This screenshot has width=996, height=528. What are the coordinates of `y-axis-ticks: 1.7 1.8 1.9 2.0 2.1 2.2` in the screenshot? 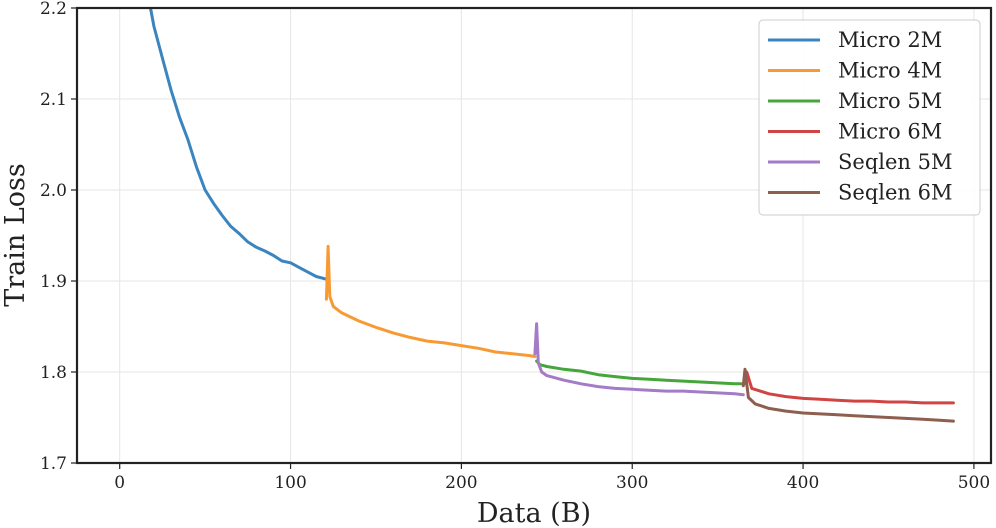 It's located at (58, 237).